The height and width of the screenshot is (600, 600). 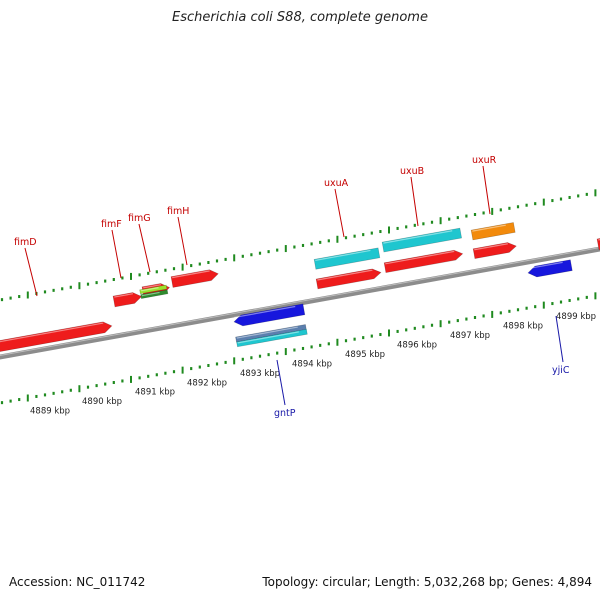 What do you see at coordinates (268, 337) in the screenshot?
I see `gntP-cyan-bar-shine` at bounding box center [268, 337].